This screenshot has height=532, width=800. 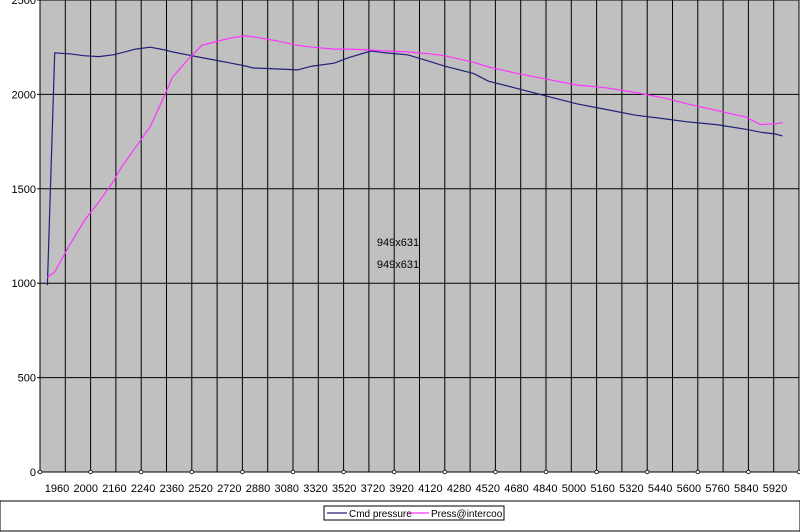 What do you see at coordinates (602, 489) in the screenshot?
I see `x-tick-label: 5160` at bounding box center [602, 489].